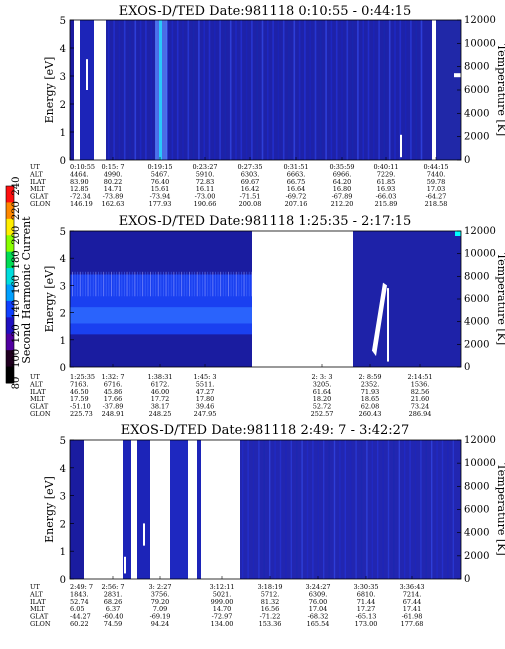 The height and width of the screenshot is (649, 505). I want to click on orbit-cell: 207.16, so click(296, 204).